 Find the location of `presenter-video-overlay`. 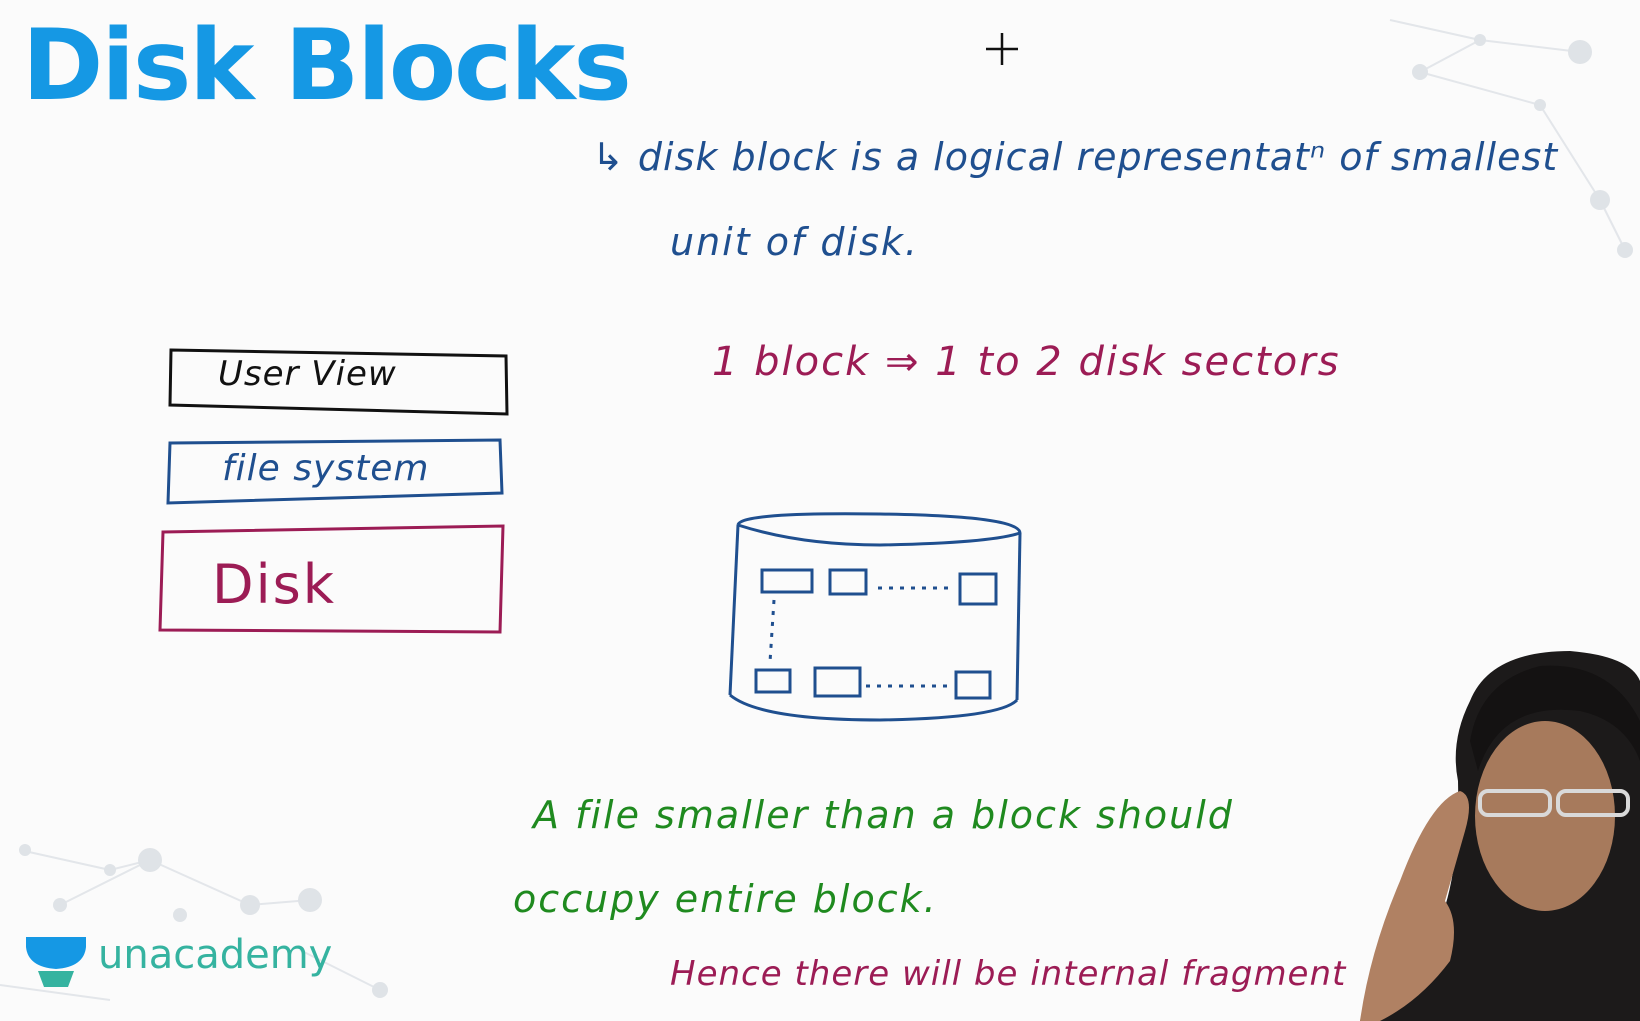

presenter-video-overlay is located at coordinates (1500, 836).